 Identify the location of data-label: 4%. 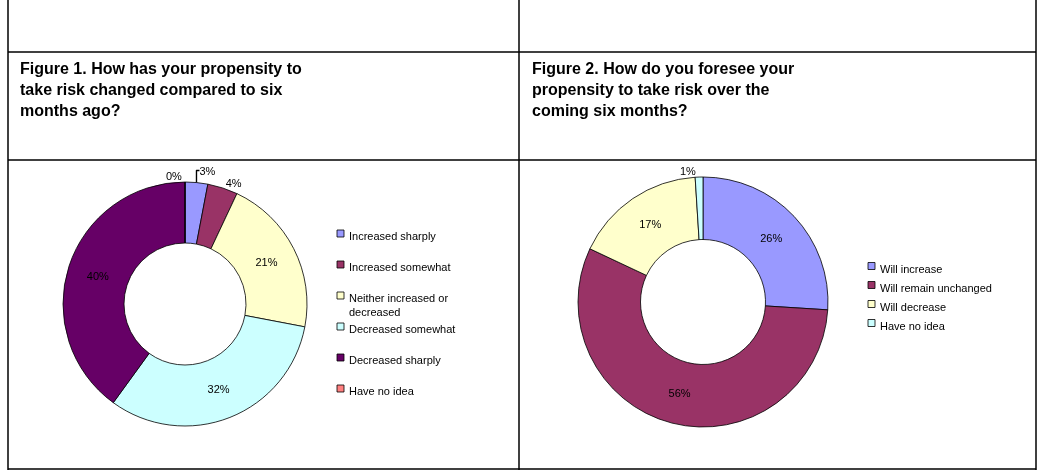
(233, 182).